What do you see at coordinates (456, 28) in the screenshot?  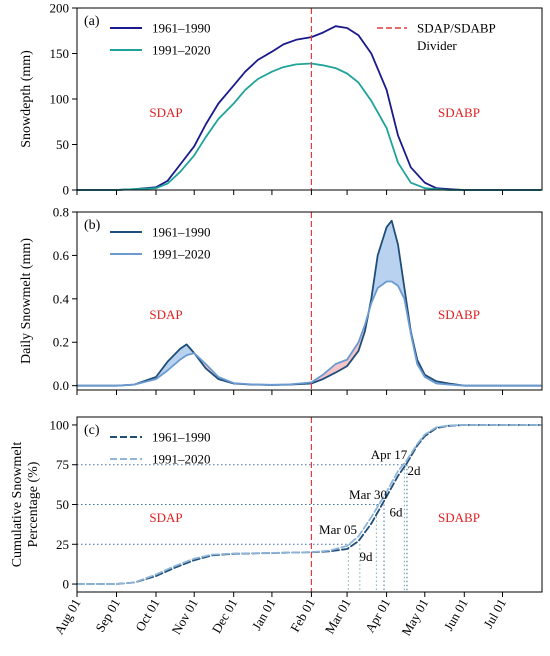 I see `legend-label-divider-line-1: SDAP/SDABP` at bounding box center [456, 28].